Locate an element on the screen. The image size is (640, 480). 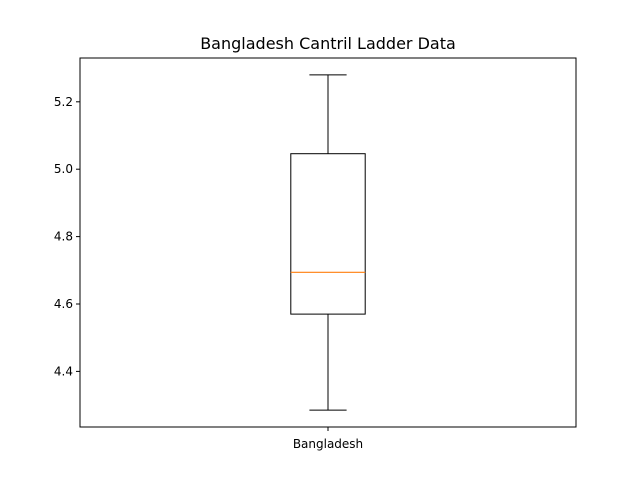
y-axis: 4.4 4.6 4.8 5.0 5.2 is located at coordinates (67, 236).